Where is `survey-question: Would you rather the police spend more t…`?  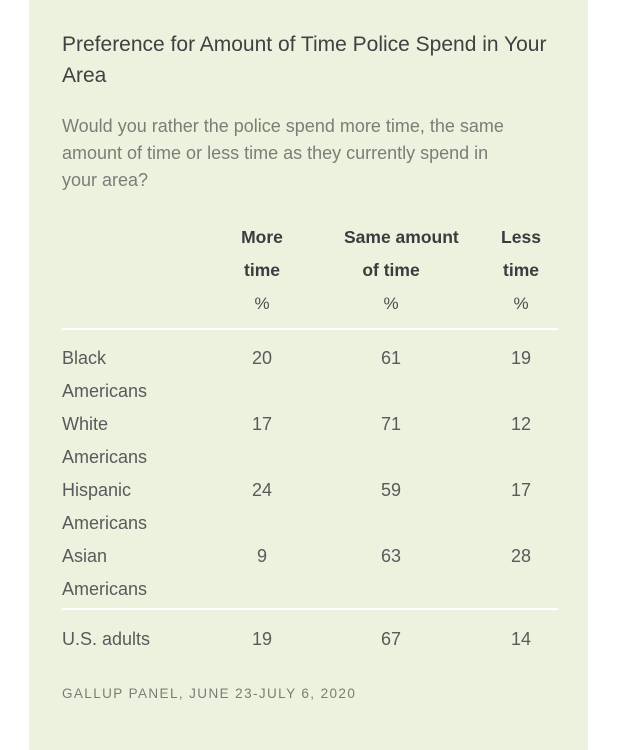
survey-question: Would you rather the police spend more t… is located at coordinates (283, 153).